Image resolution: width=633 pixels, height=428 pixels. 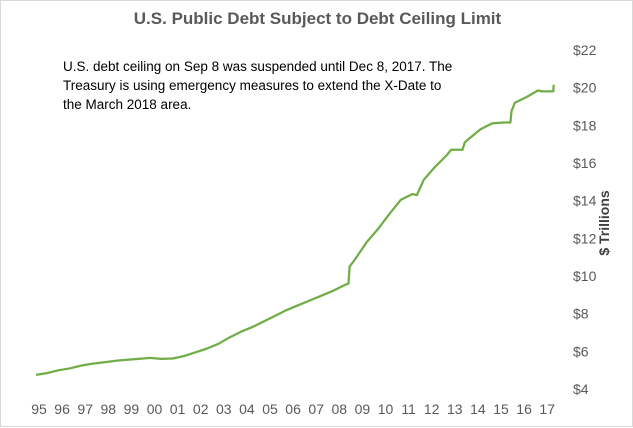 I want to click on x-tick-label: 12, so click(x=432, y=409).